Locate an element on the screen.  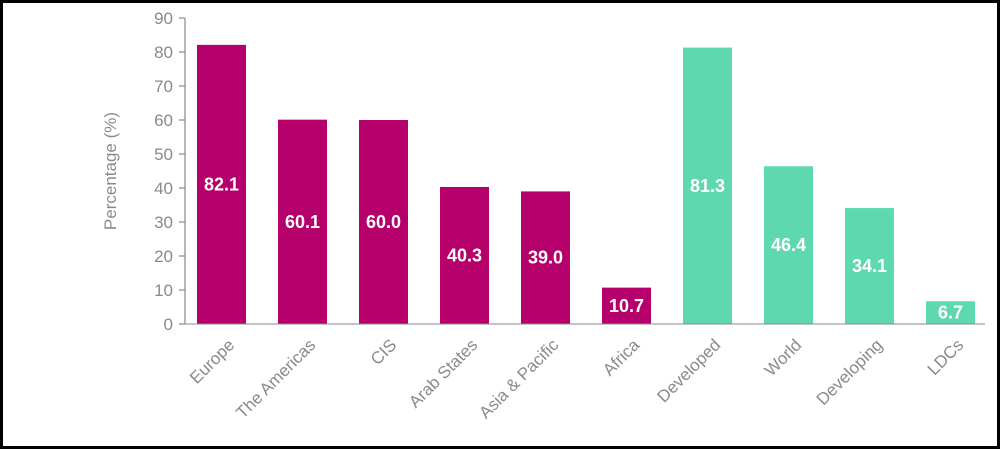
data-label: 40.3 is located at coordinates (464, 255).